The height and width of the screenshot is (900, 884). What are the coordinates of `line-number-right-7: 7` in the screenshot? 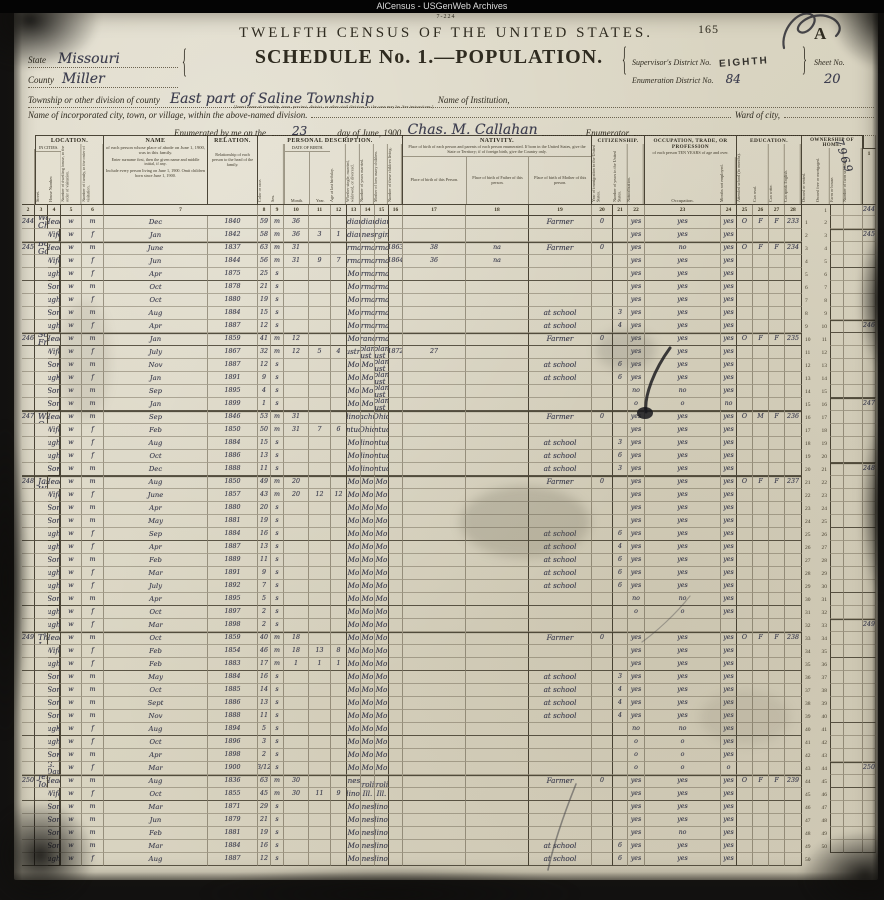 It's located at (806, 300).